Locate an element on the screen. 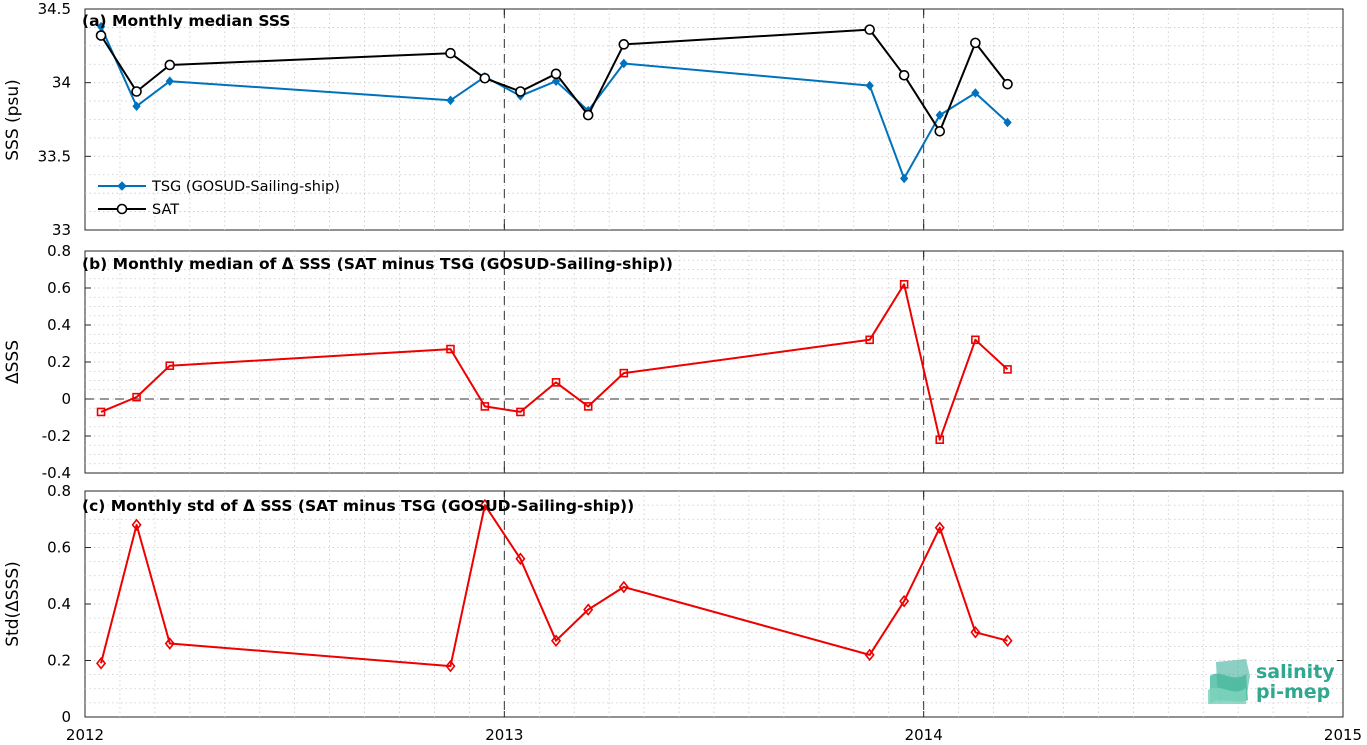 The width and height of the screenshot is (1367, 745). panel-a-y-tick-label: 34 is located at coordinates (61, 83).